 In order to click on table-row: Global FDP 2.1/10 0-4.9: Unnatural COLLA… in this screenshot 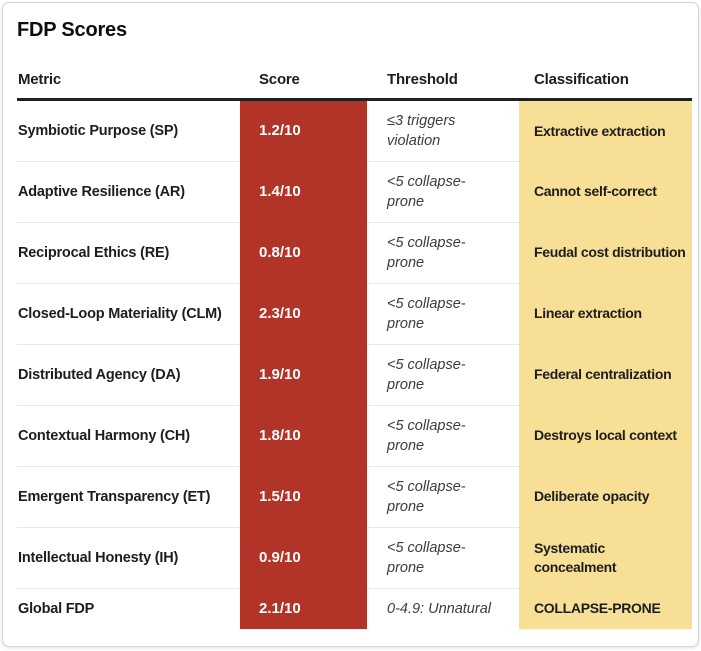, I will do `click(354, 609)`.